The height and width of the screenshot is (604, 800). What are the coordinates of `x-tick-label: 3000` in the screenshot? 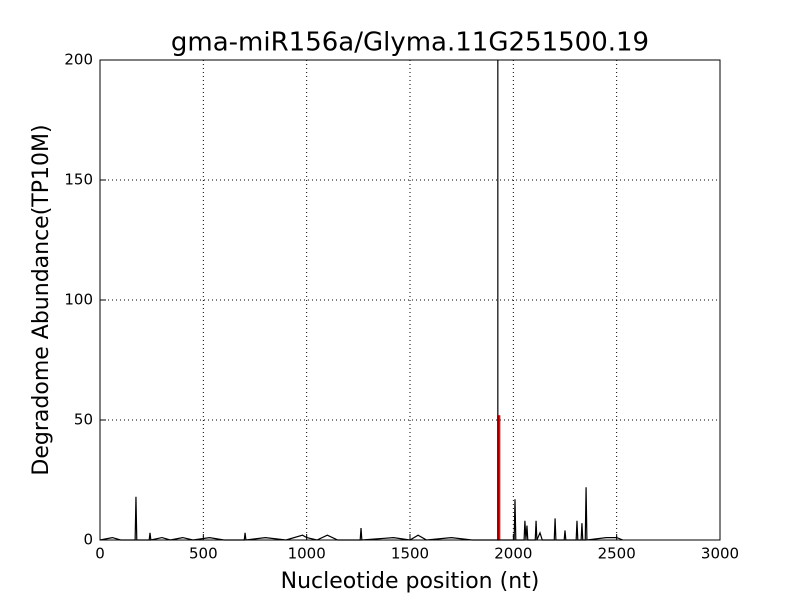 It's located at (720, 554).